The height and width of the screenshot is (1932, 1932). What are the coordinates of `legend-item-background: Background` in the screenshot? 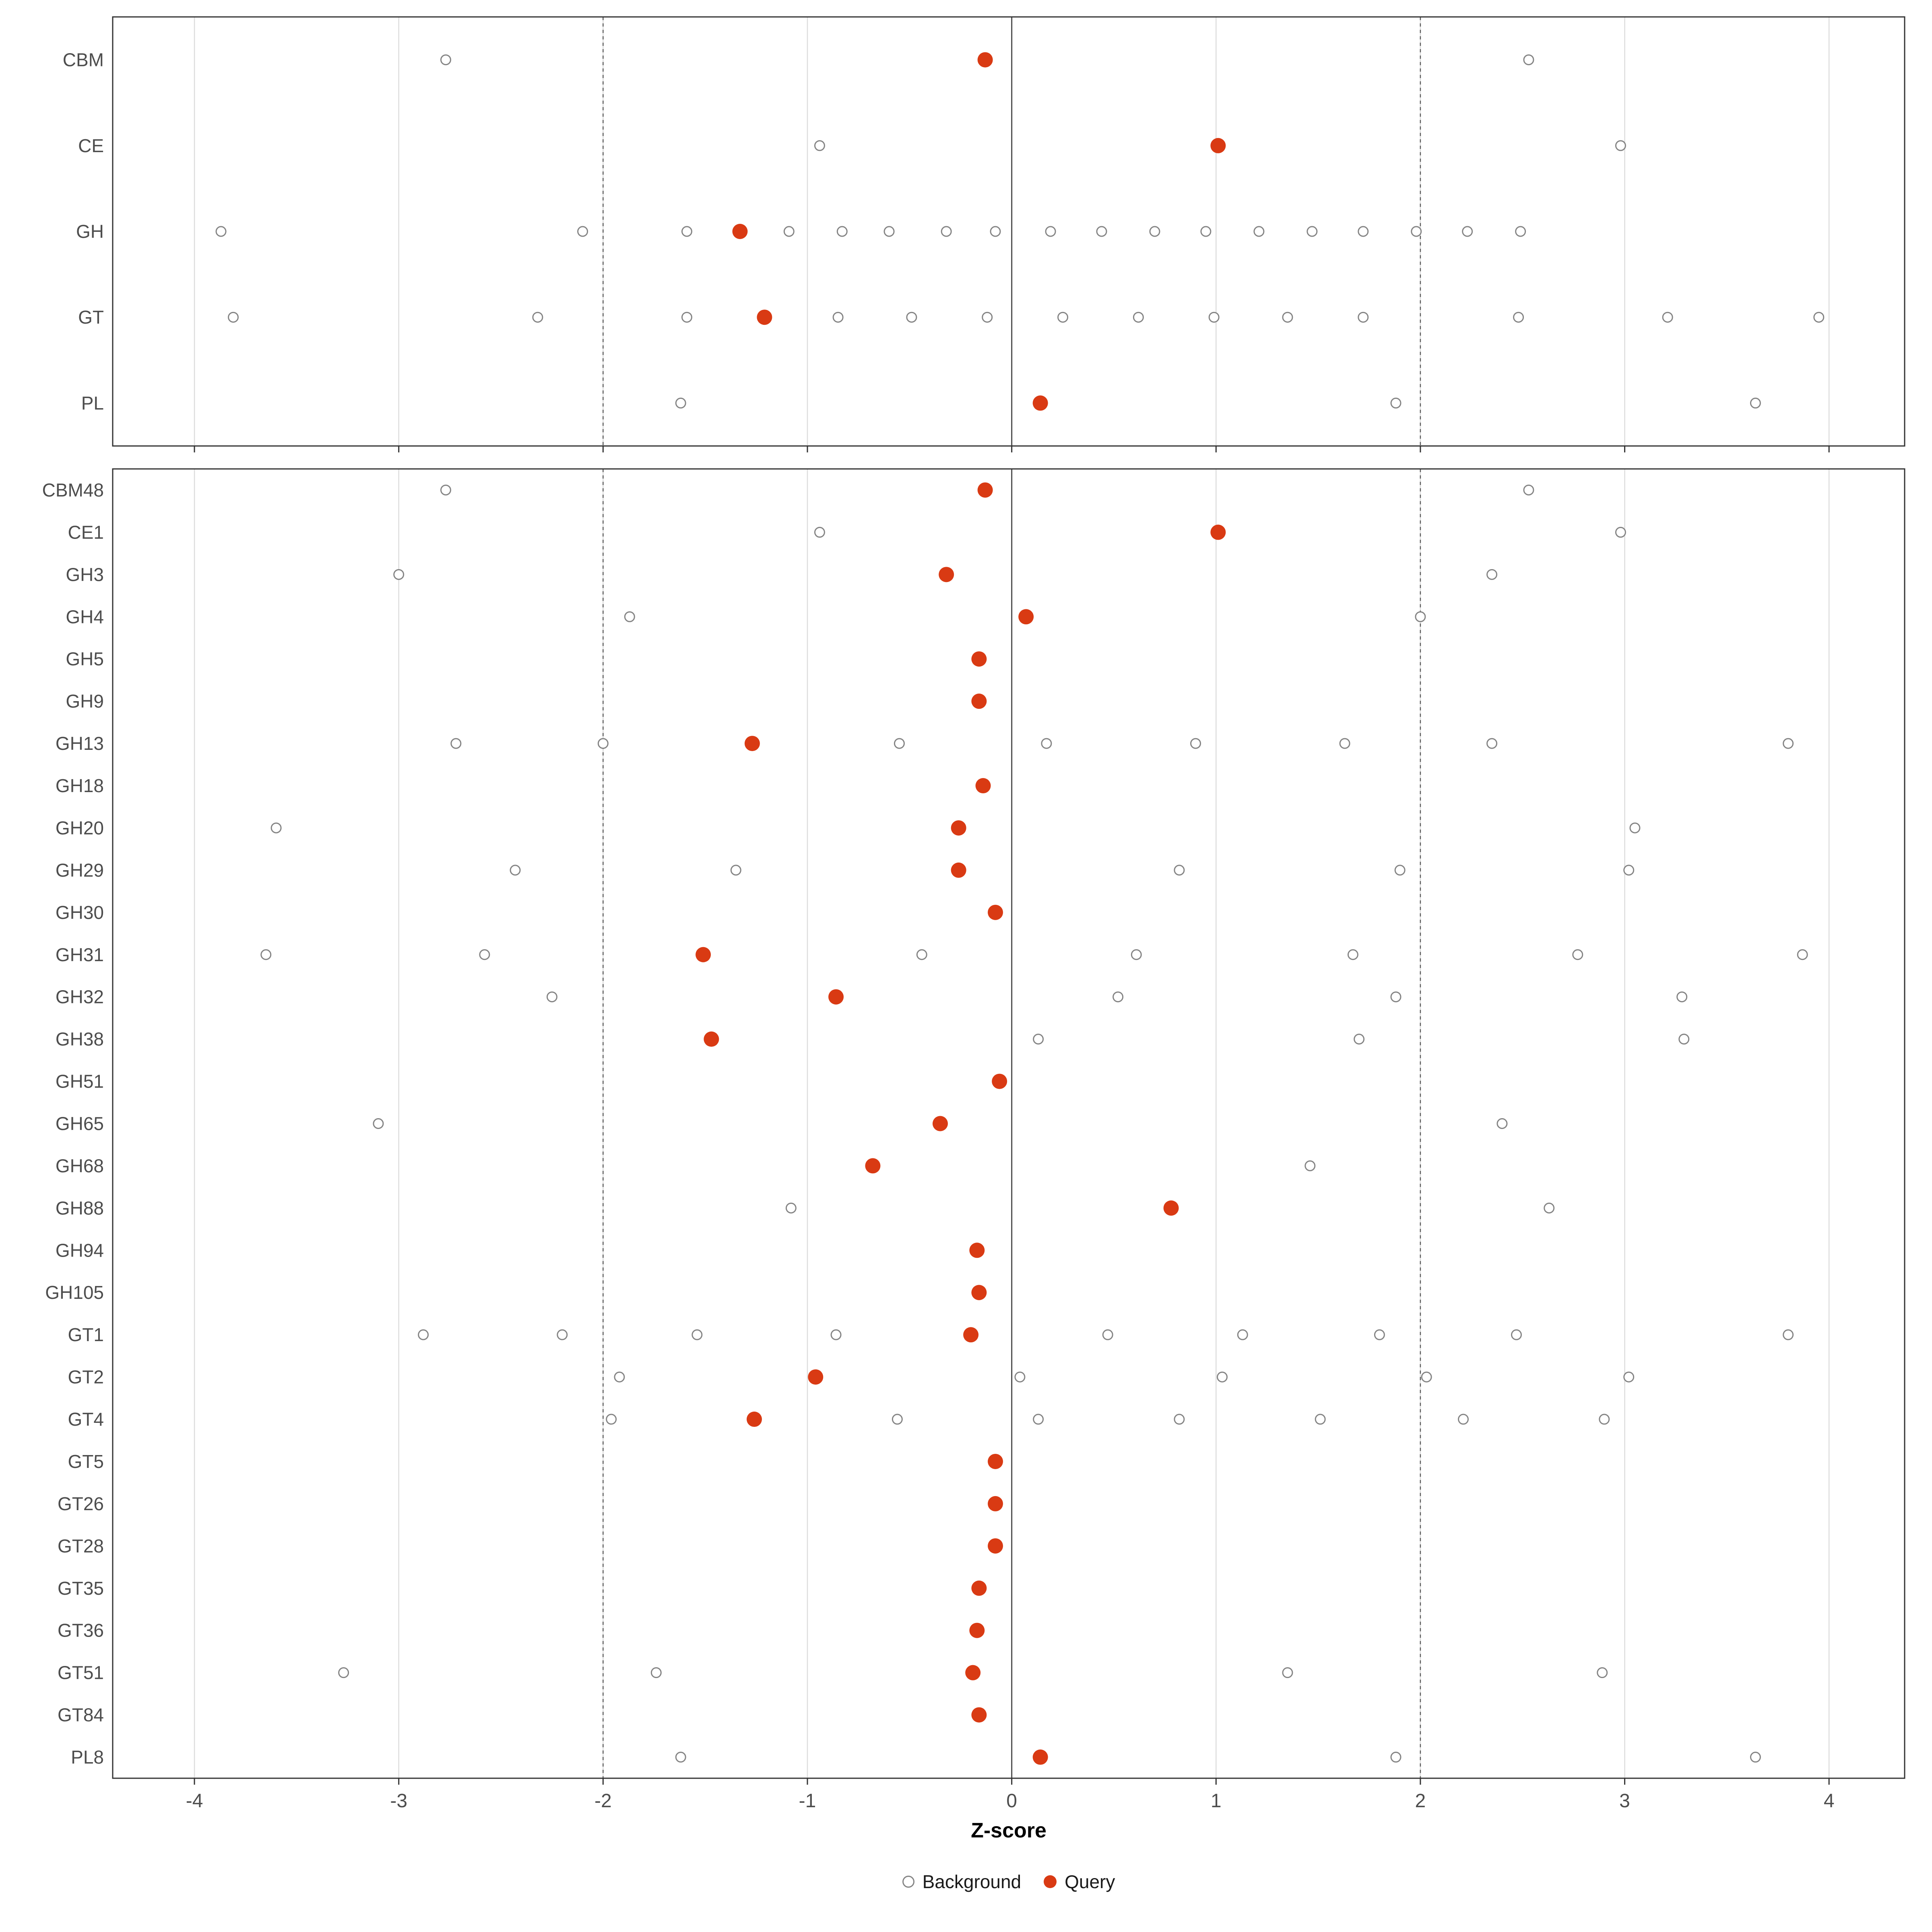 It's located at (961, 1882).